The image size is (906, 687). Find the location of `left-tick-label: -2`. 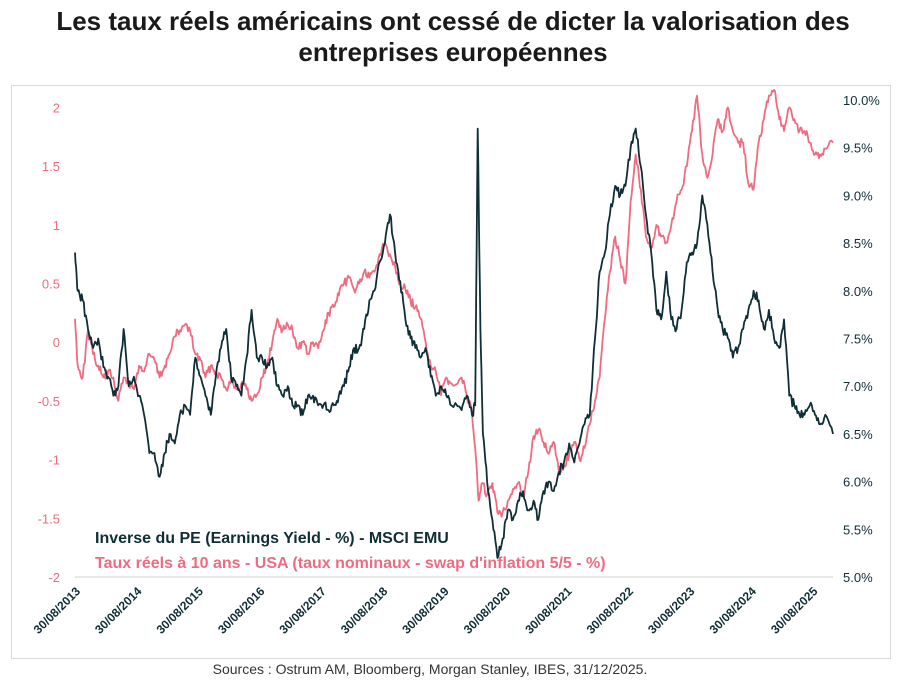

left-tick-label: -2 is located at coordinates (54, 577).